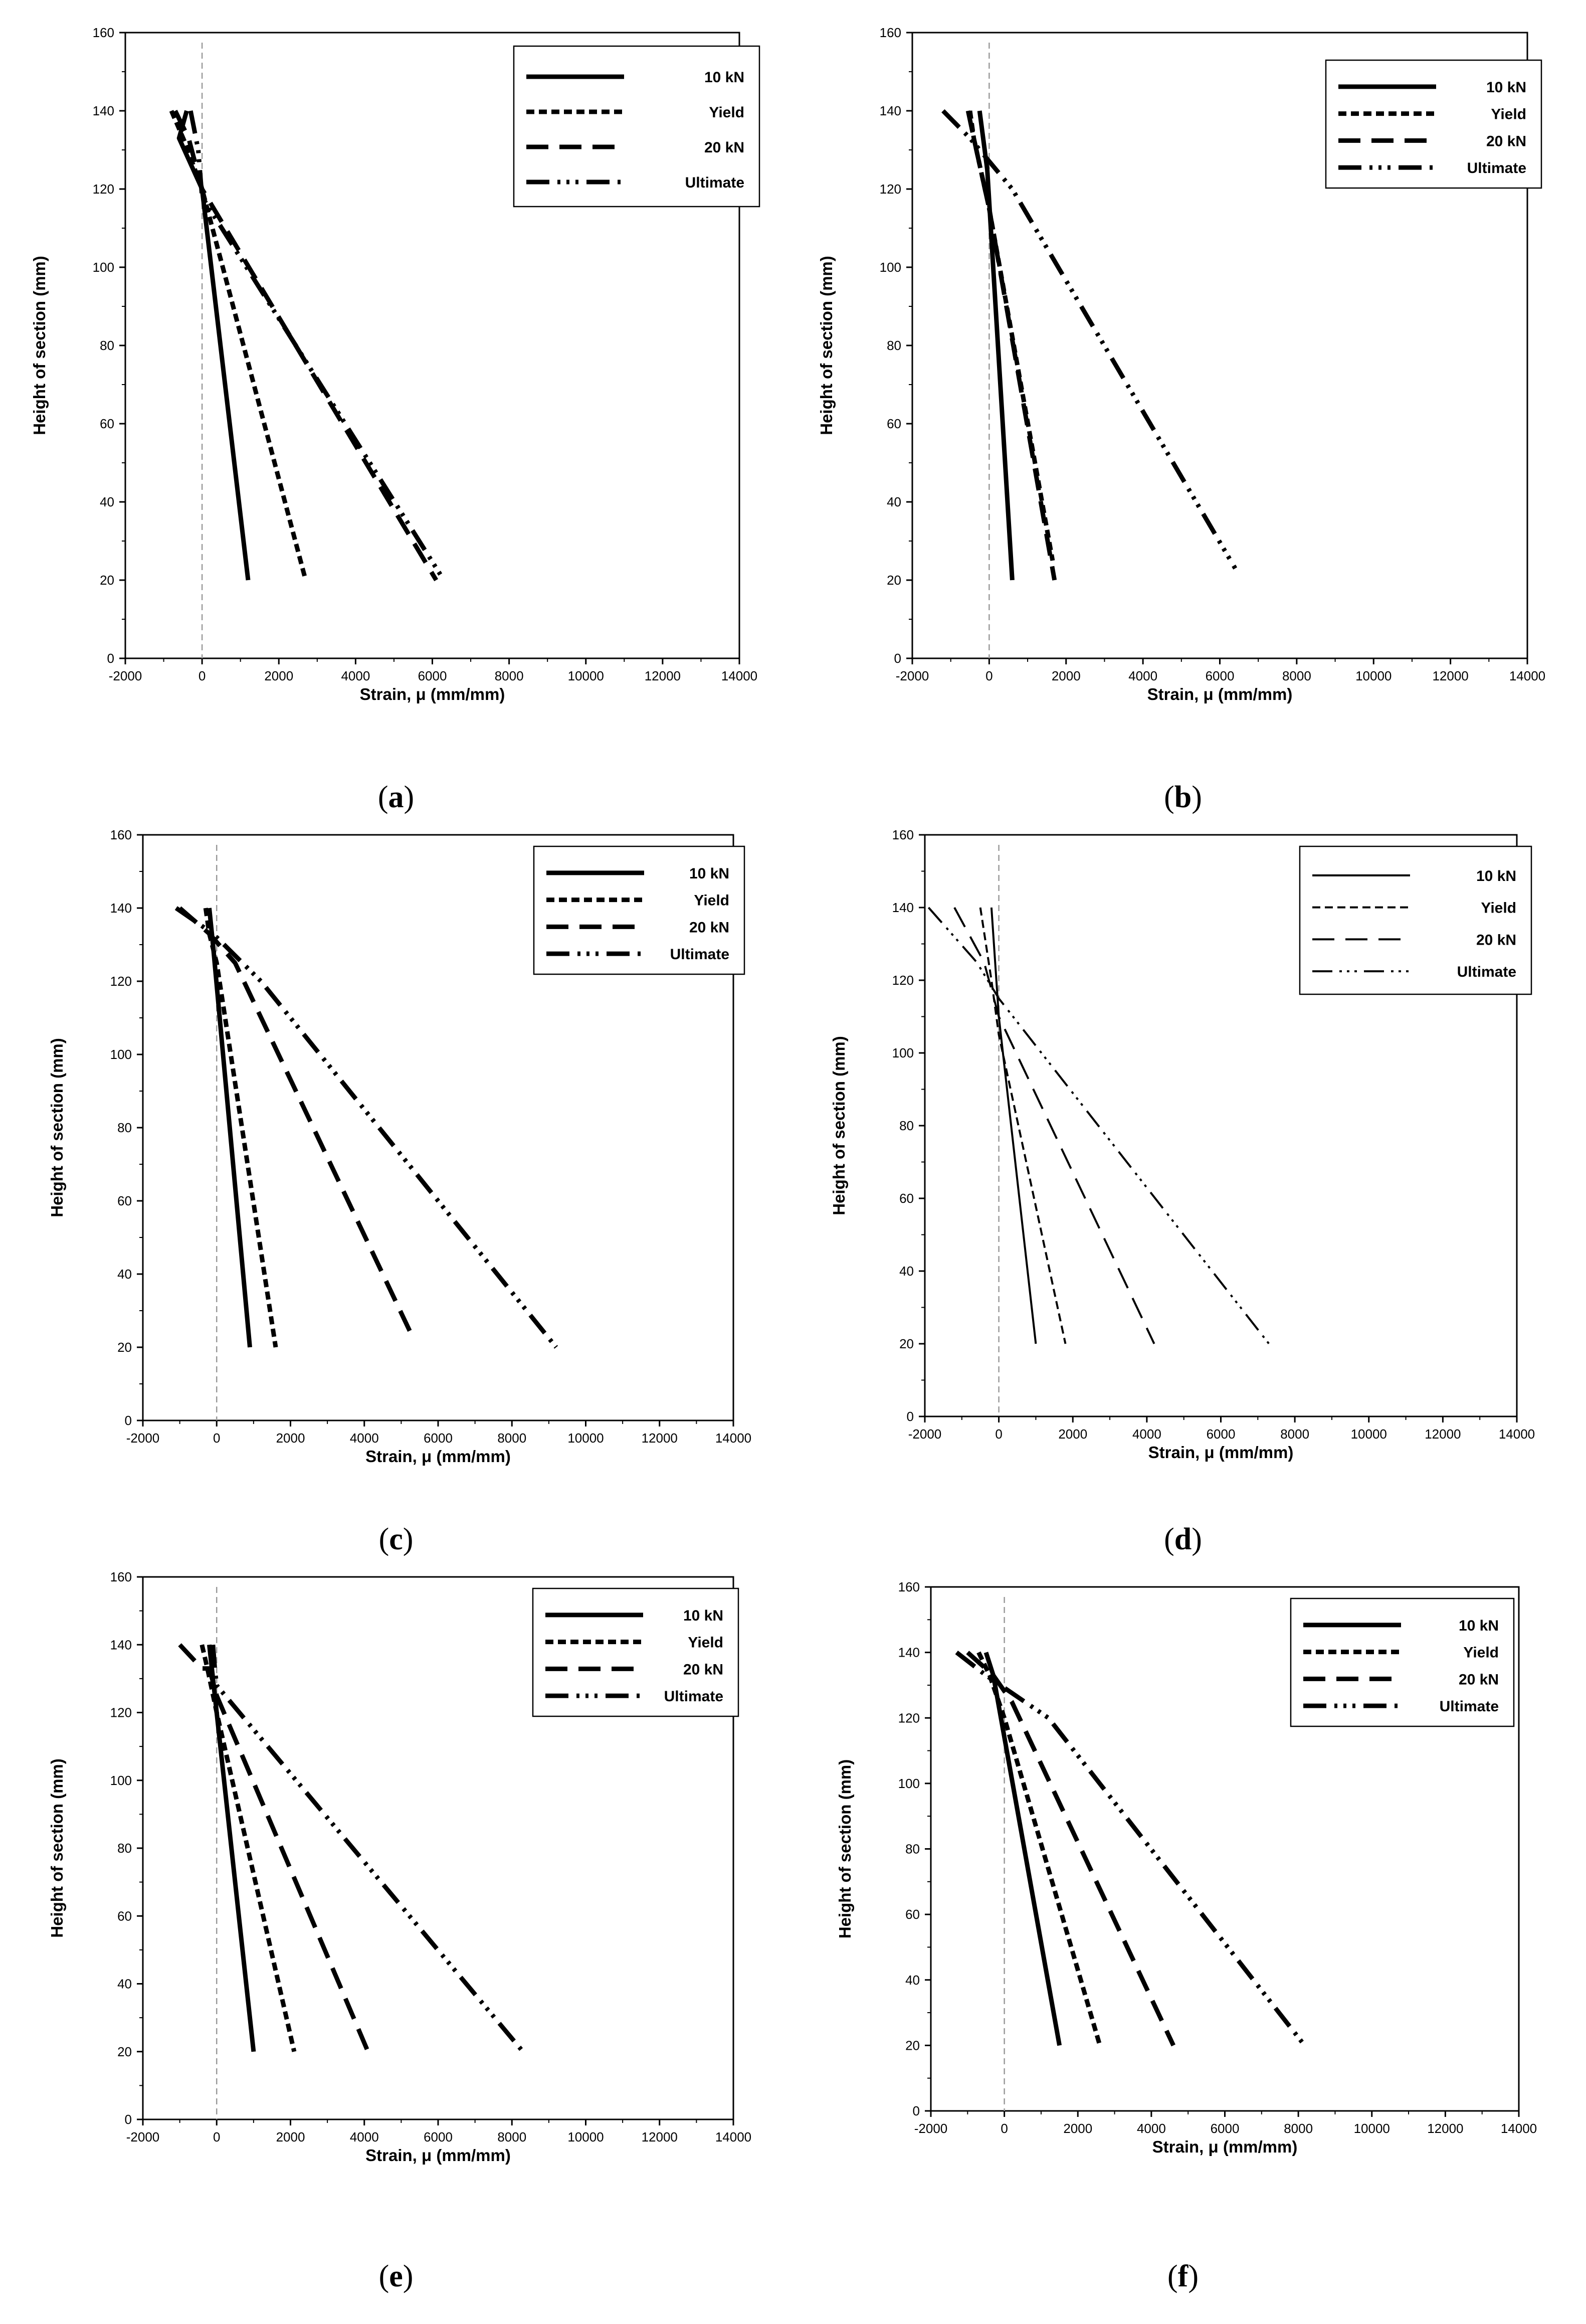 This screenshot has height=2324, width=1586. I want to click on panel-caption: (a), so click(396, 797).